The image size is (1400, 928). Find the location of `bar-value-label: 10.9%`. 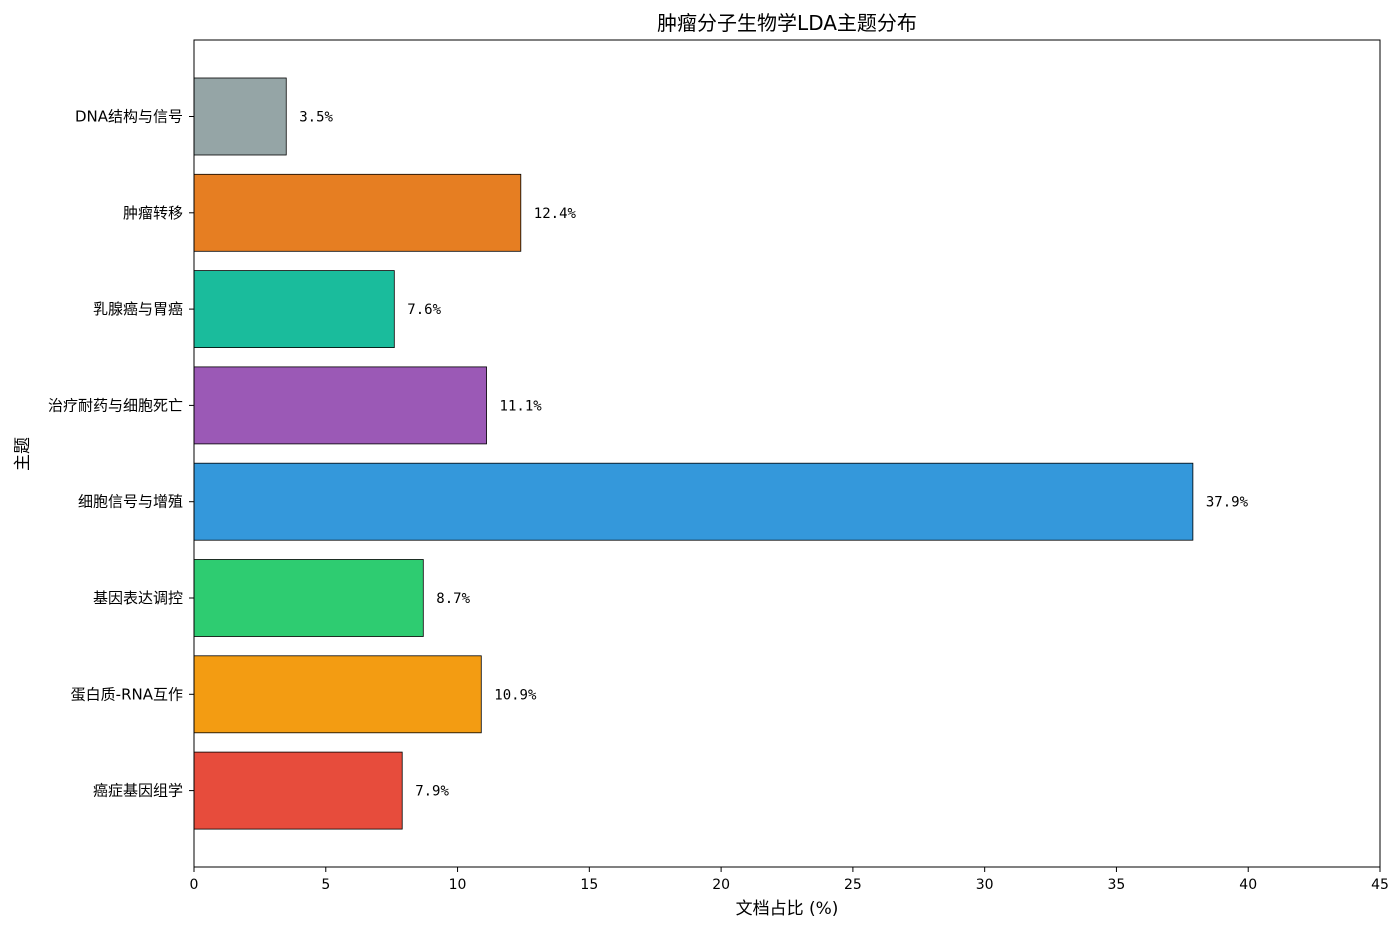

bar-value-label: 10.9% is located at coordinates (515, 695).